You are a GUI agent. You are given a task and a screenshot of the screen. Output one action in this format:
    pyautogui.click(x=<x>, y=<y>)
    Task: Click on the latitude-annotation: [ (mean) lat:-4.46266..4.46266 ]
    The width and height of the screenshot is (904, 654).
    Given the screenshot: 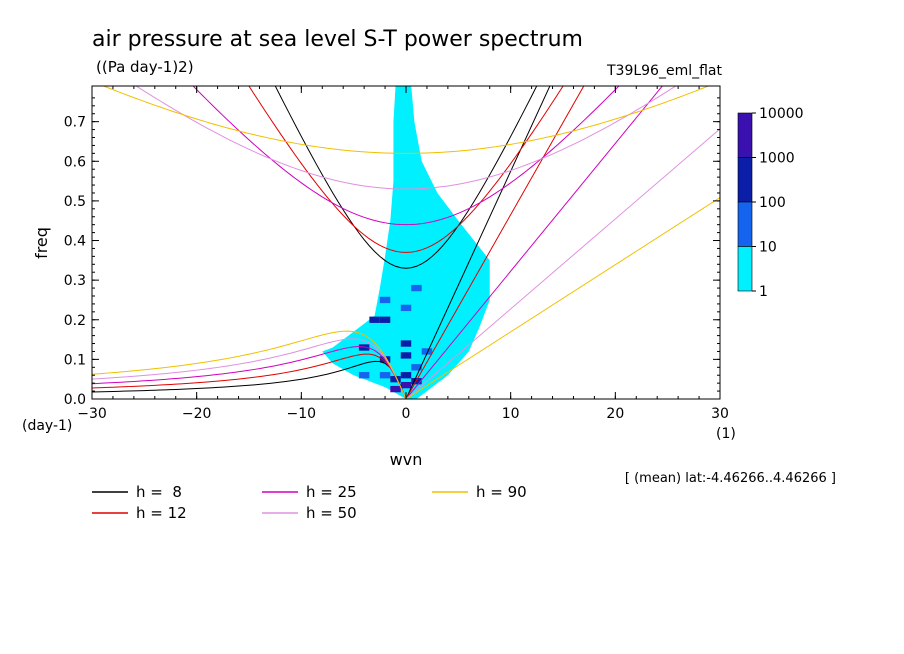 What is the action you would take?
    pyautogui.click(x=730, y=478)
    